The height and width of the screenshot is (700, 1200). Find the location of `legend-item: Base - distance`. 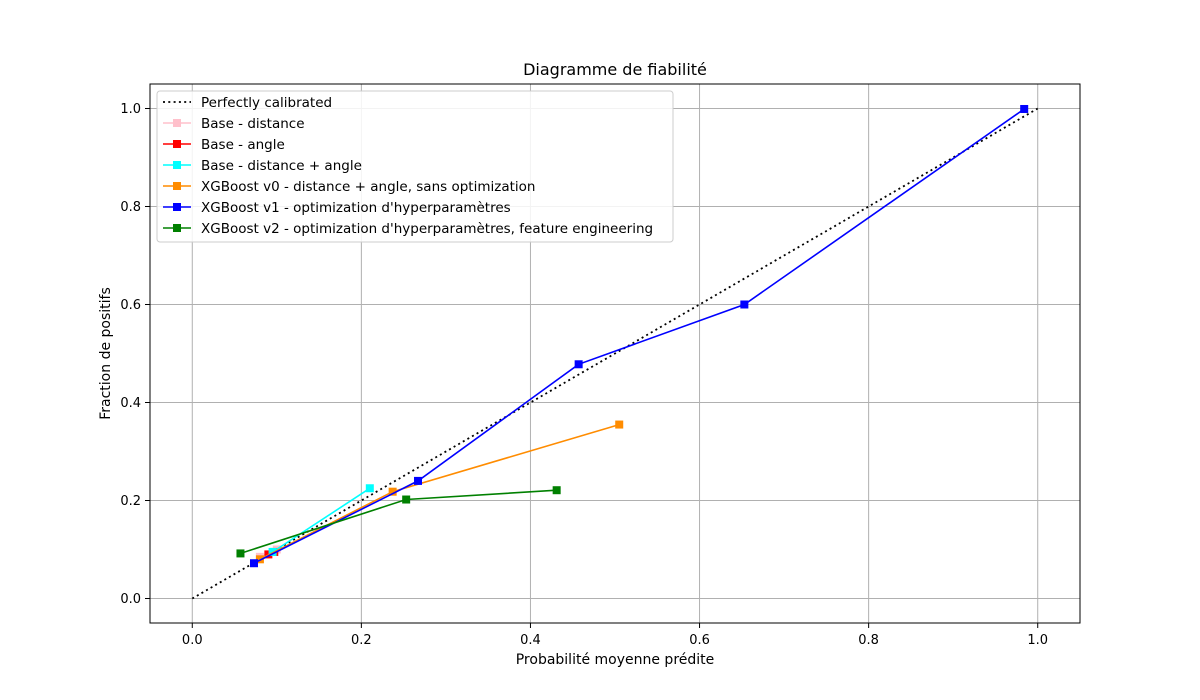

legend-item: Base - distance is located at coordinates (234, 124).